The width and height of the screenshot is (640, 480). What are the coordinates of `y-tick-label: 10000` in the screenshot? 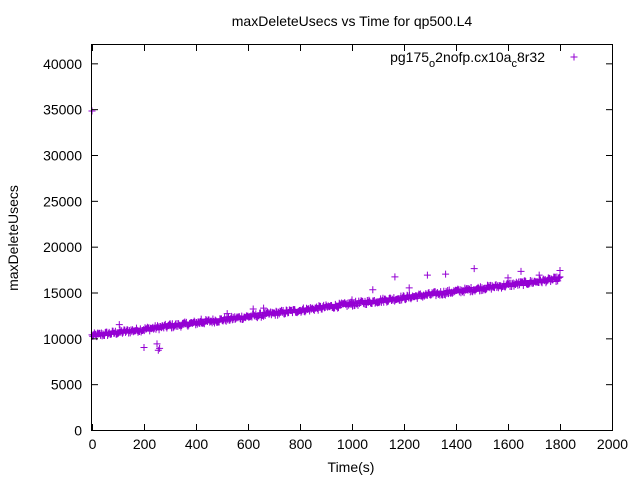 It's located at (62, 339).